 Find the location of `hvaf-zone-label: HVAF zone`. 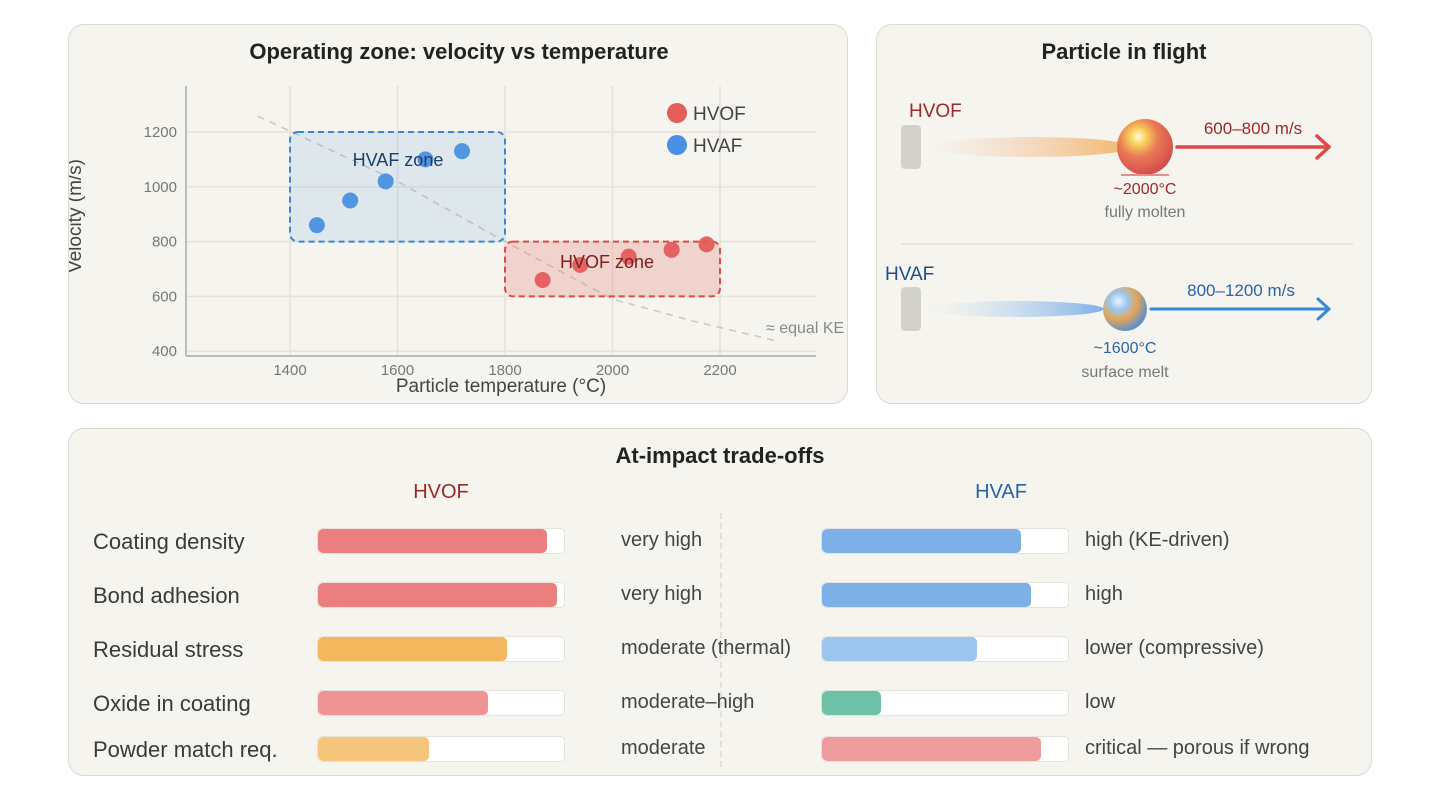

hvaf-zone-label: HVAF zone is located at coordinates (398, 160).